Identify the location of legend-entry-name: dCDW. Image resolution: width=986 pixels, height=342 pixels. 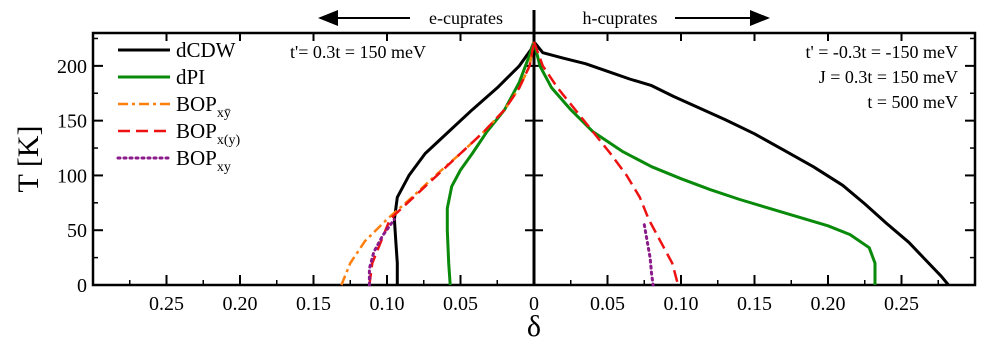
(206, 50).